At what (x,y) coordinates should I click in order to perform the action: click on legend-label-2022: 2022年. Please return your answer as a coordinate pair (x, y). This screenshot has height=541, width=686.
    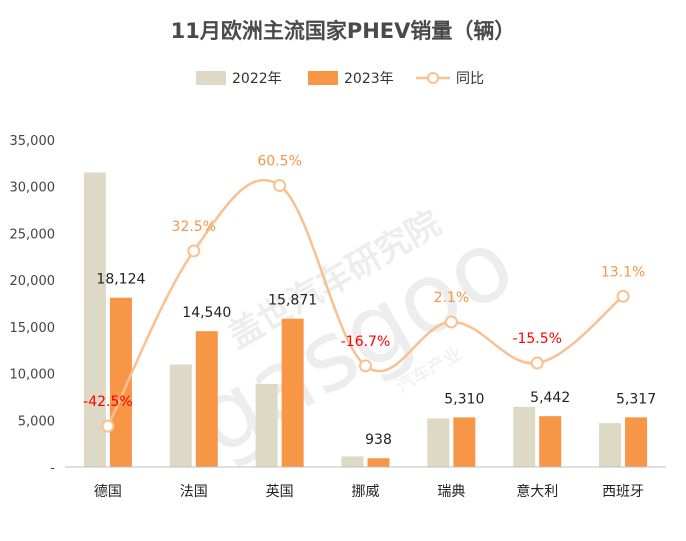
    Looking at the image, I should click on (257, 79).